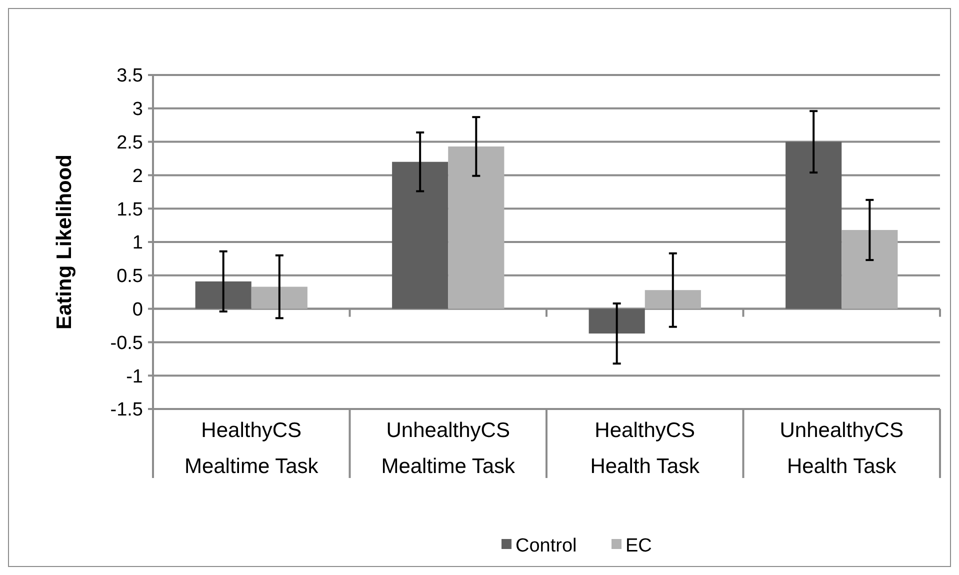  What do you see at coordinates (448, 448) in the screenshot?
I see `x-tick-label: UnhealthyCS Mealtime Task` at bounding box center [448, 448].